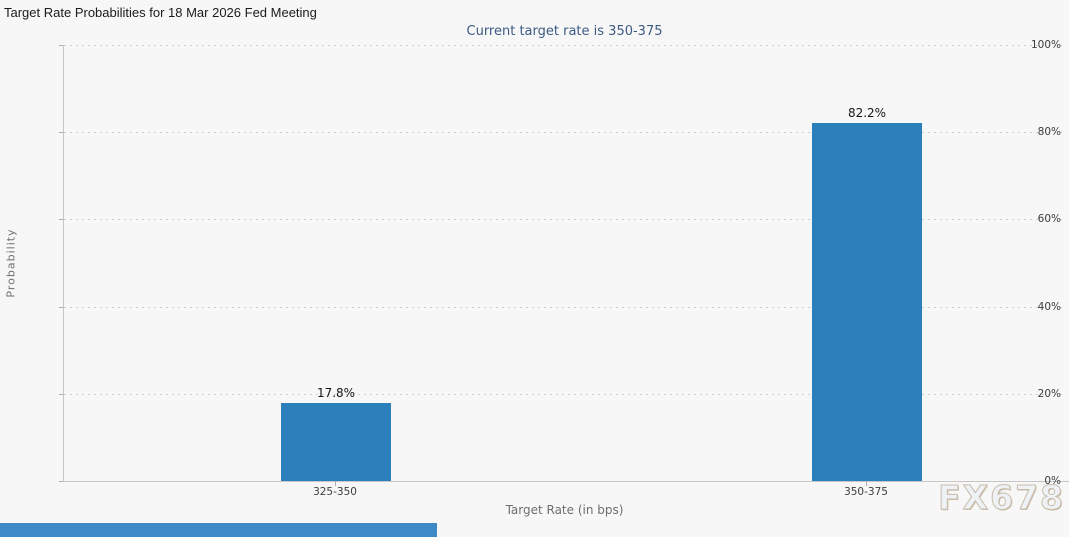 This screenshot has height=537, width=1069. Describe the element at coordinates (1049, 306) in the screenshot. I see `y-tick-label-40: 40%` at that location.